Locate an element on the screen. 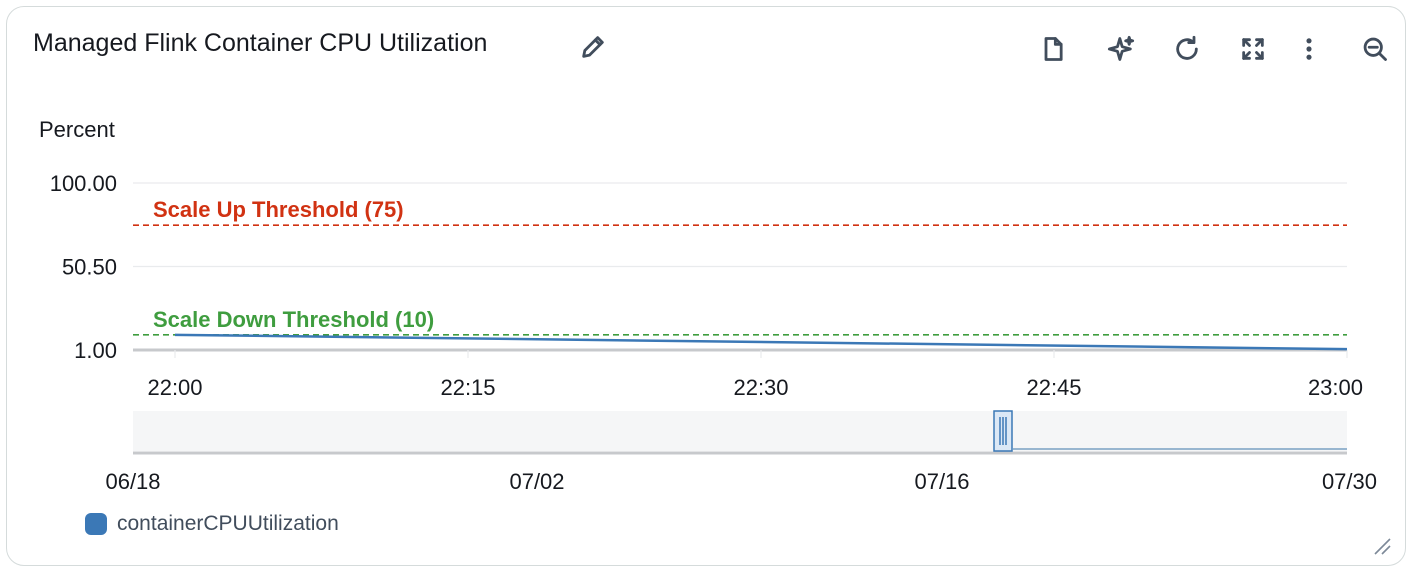  sparkle-icon is located at coordinates (1121, 49).